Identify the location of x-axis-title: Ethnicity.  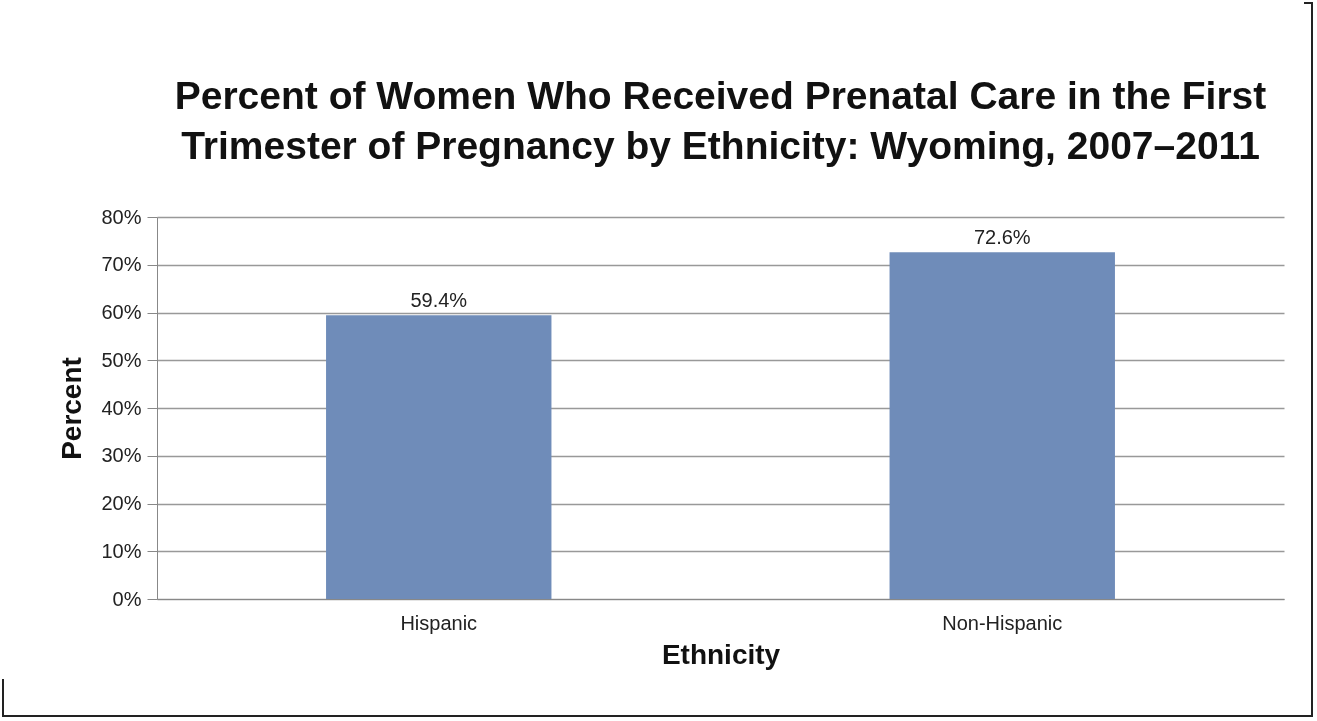
(721, 654).